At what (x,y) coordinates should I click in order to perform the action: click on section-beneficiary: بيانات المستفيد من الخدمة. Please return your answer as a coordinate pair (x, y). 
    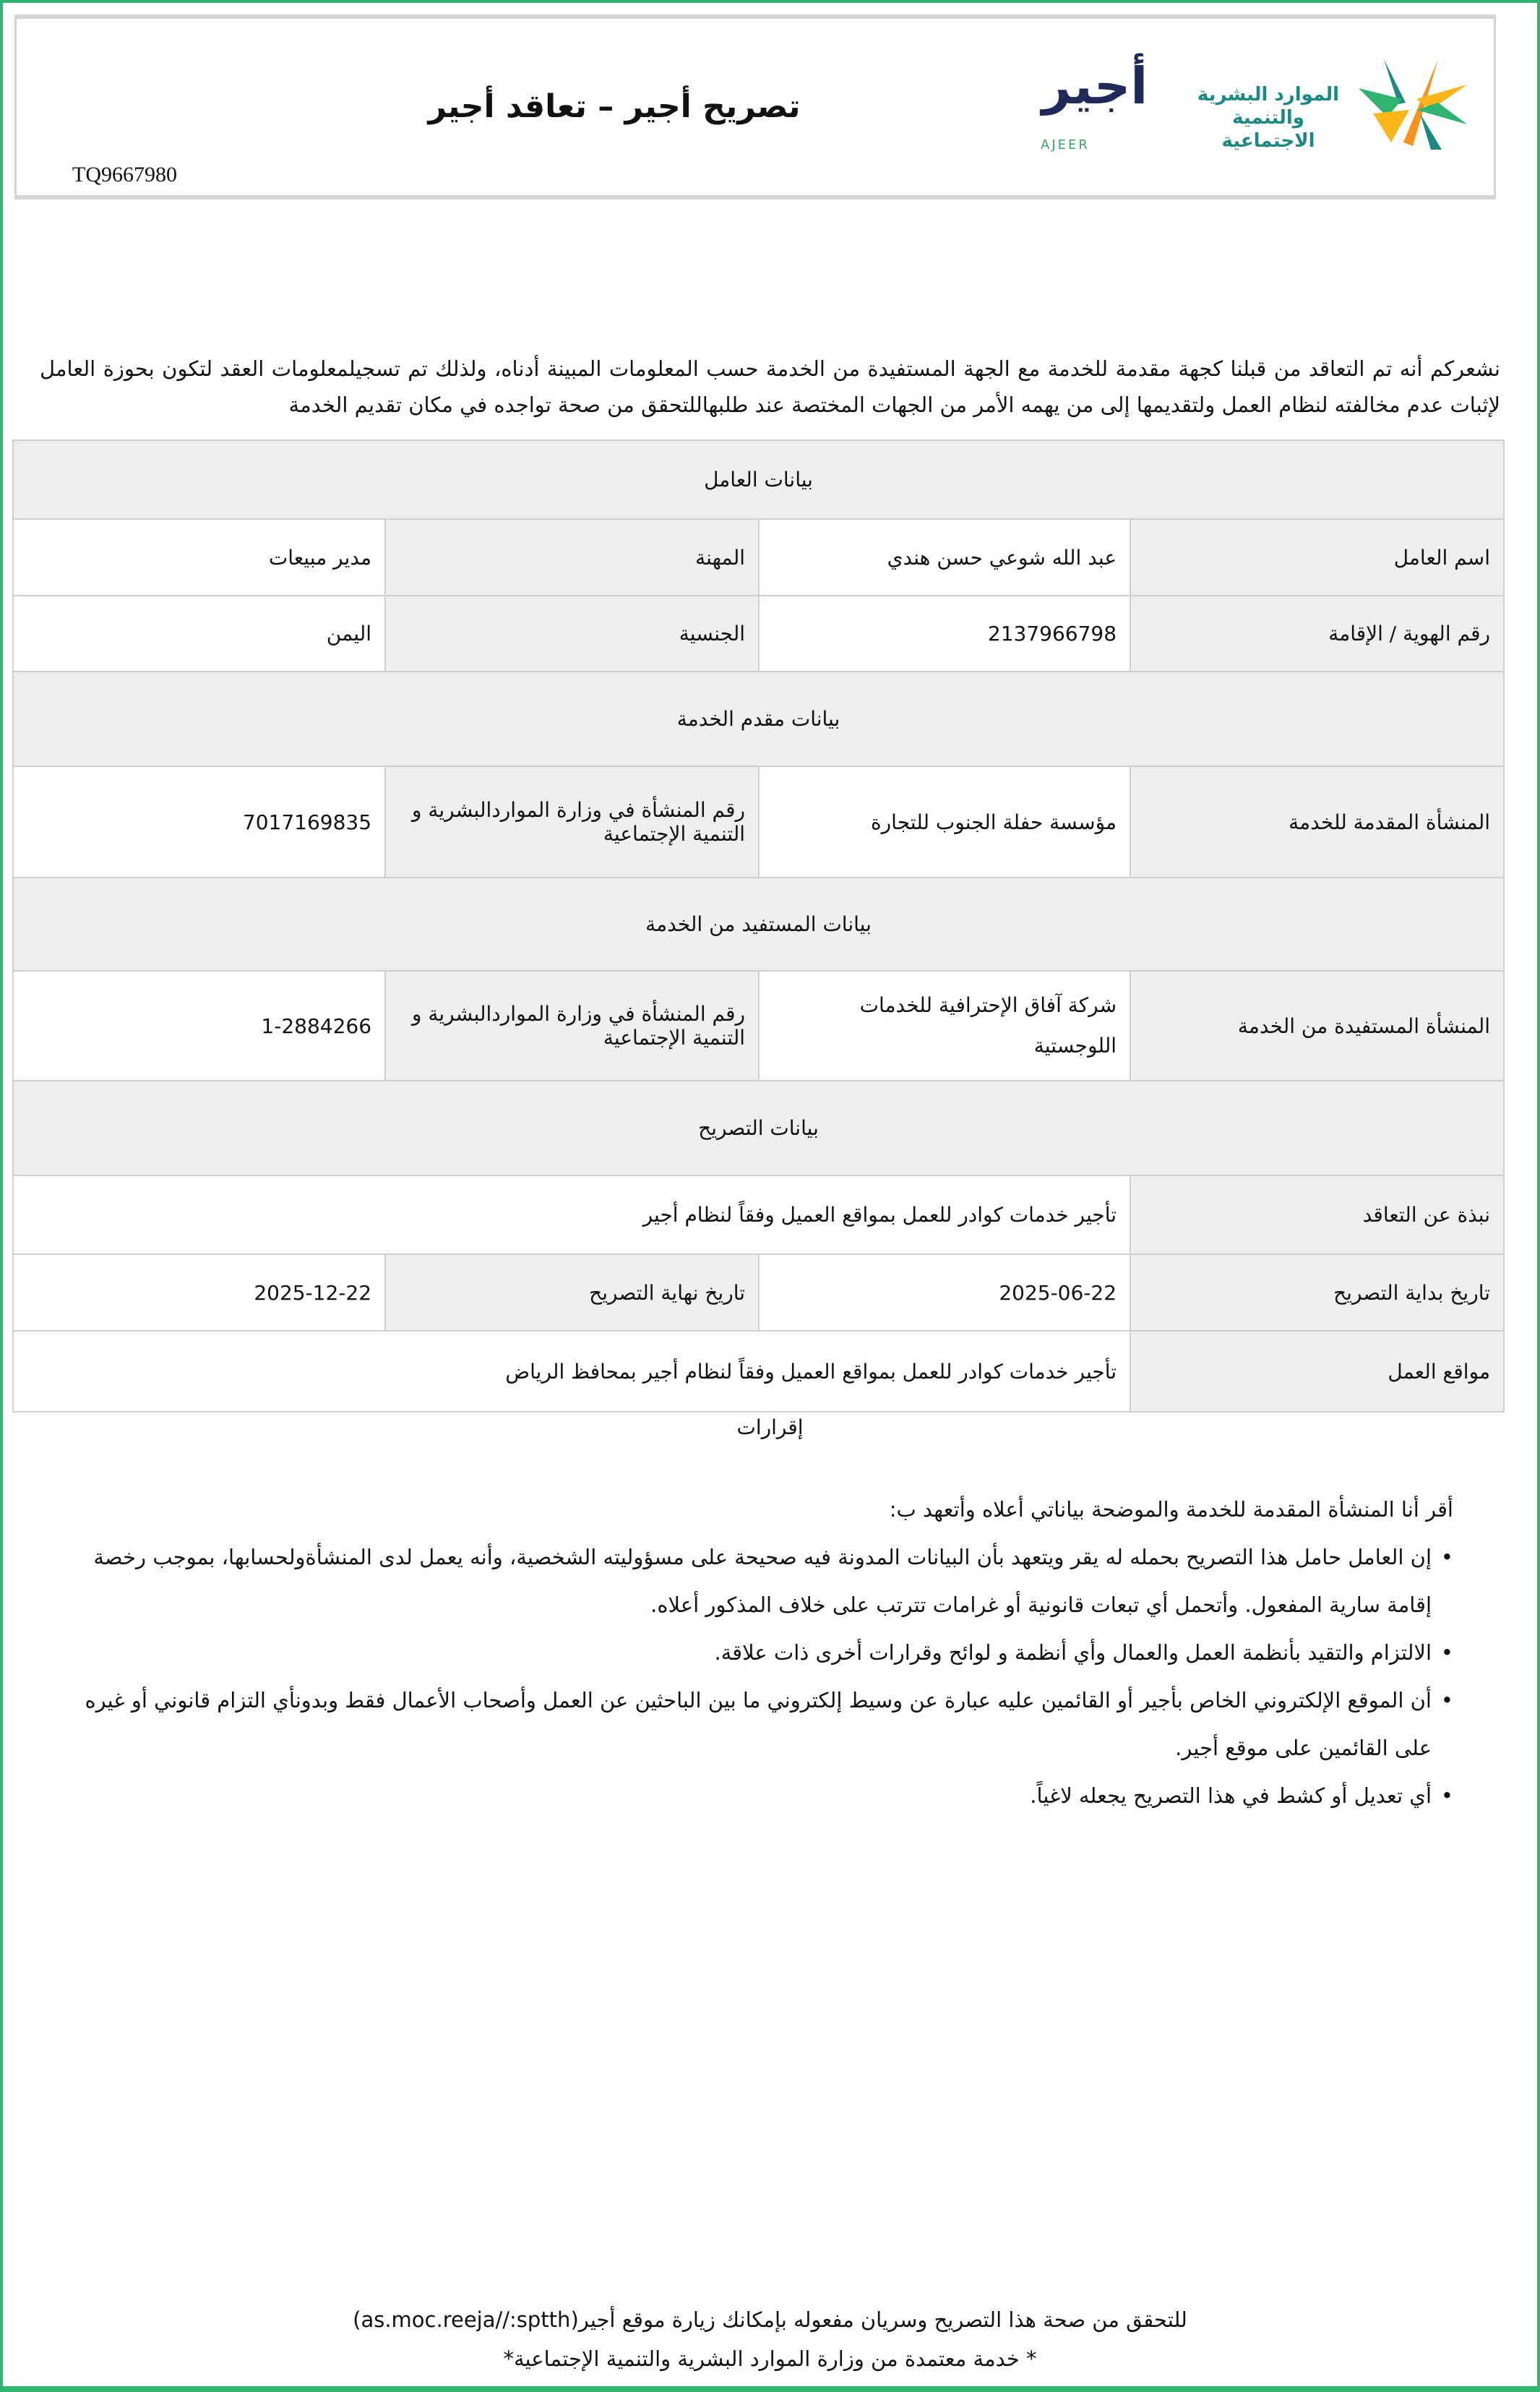
    Looking at the image, I should click on (758, 924).